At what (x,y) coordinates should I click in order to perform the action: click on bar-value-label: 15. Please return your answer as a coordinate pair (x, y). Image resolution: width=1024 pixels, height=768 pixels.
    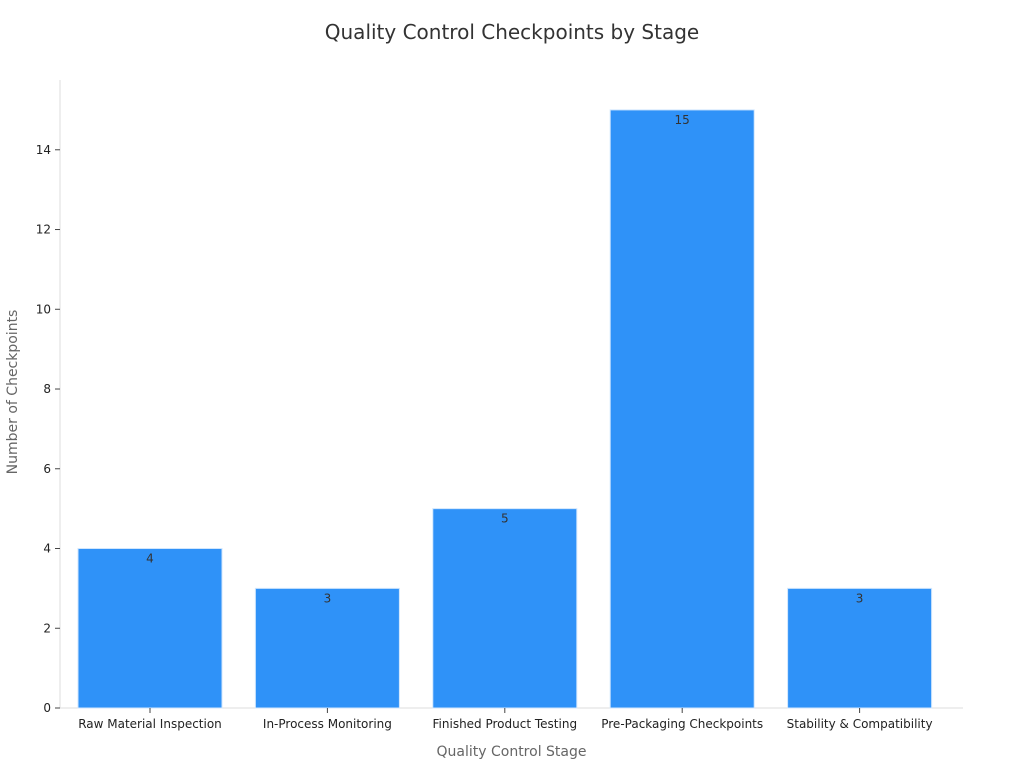
    Looking at the image, I should click on (682, 120).